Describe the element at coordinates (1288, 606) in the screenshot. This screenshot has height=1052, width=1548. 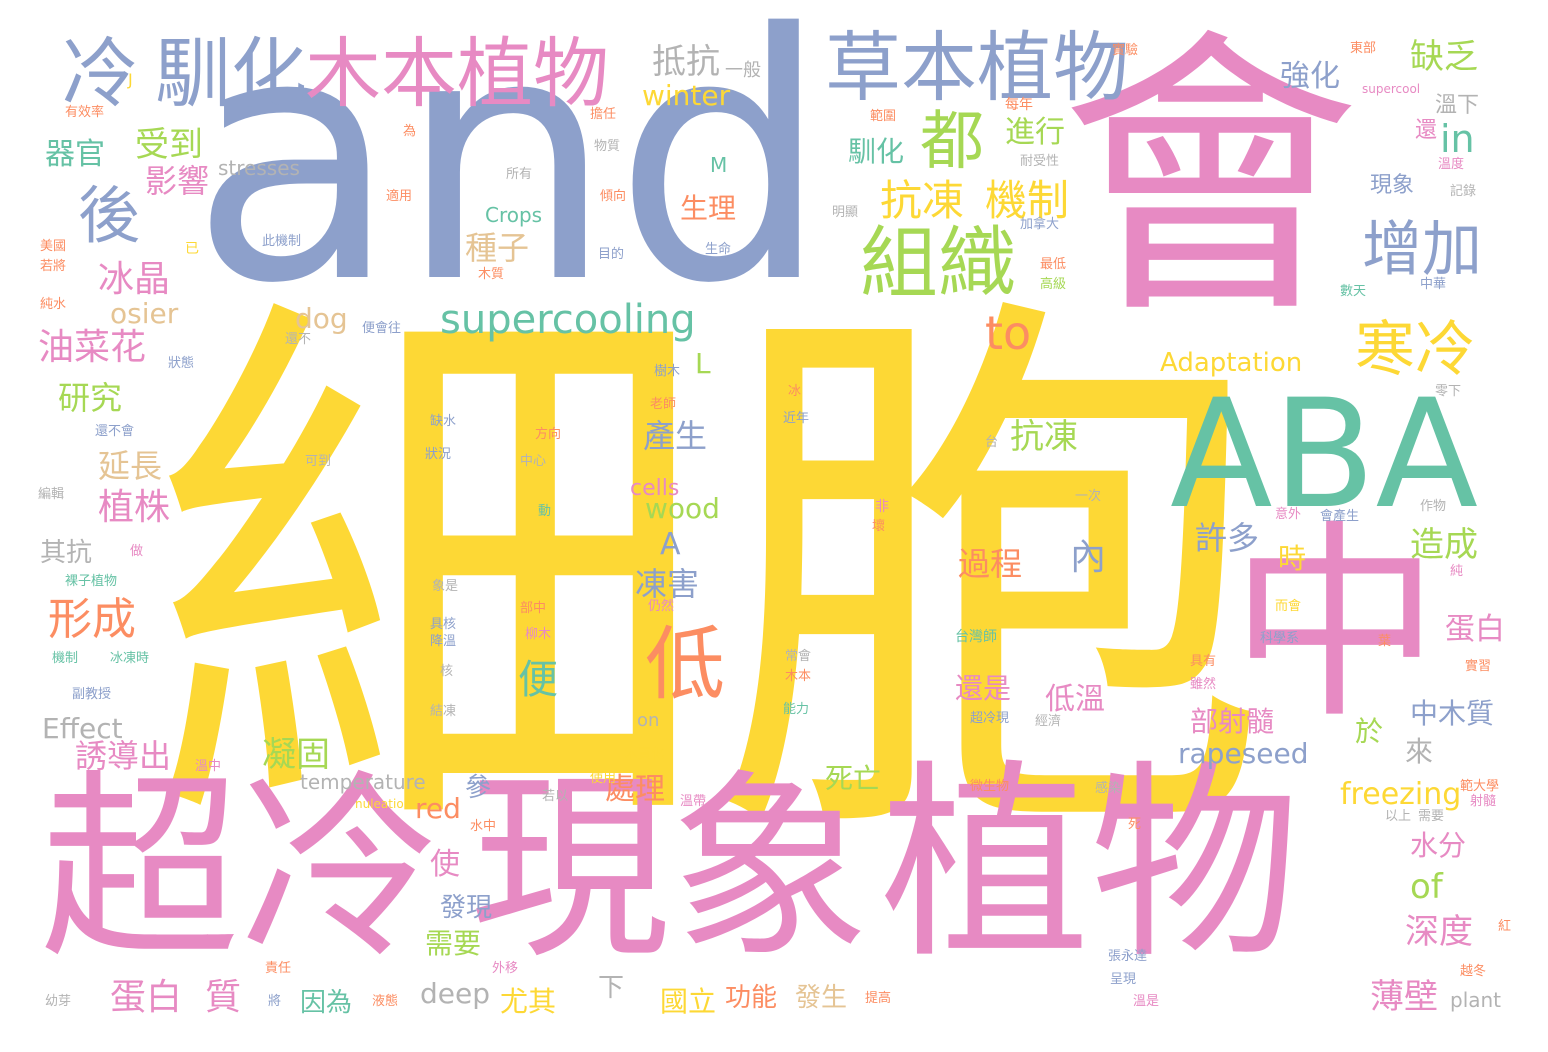
I see `word: 而會` at that location.